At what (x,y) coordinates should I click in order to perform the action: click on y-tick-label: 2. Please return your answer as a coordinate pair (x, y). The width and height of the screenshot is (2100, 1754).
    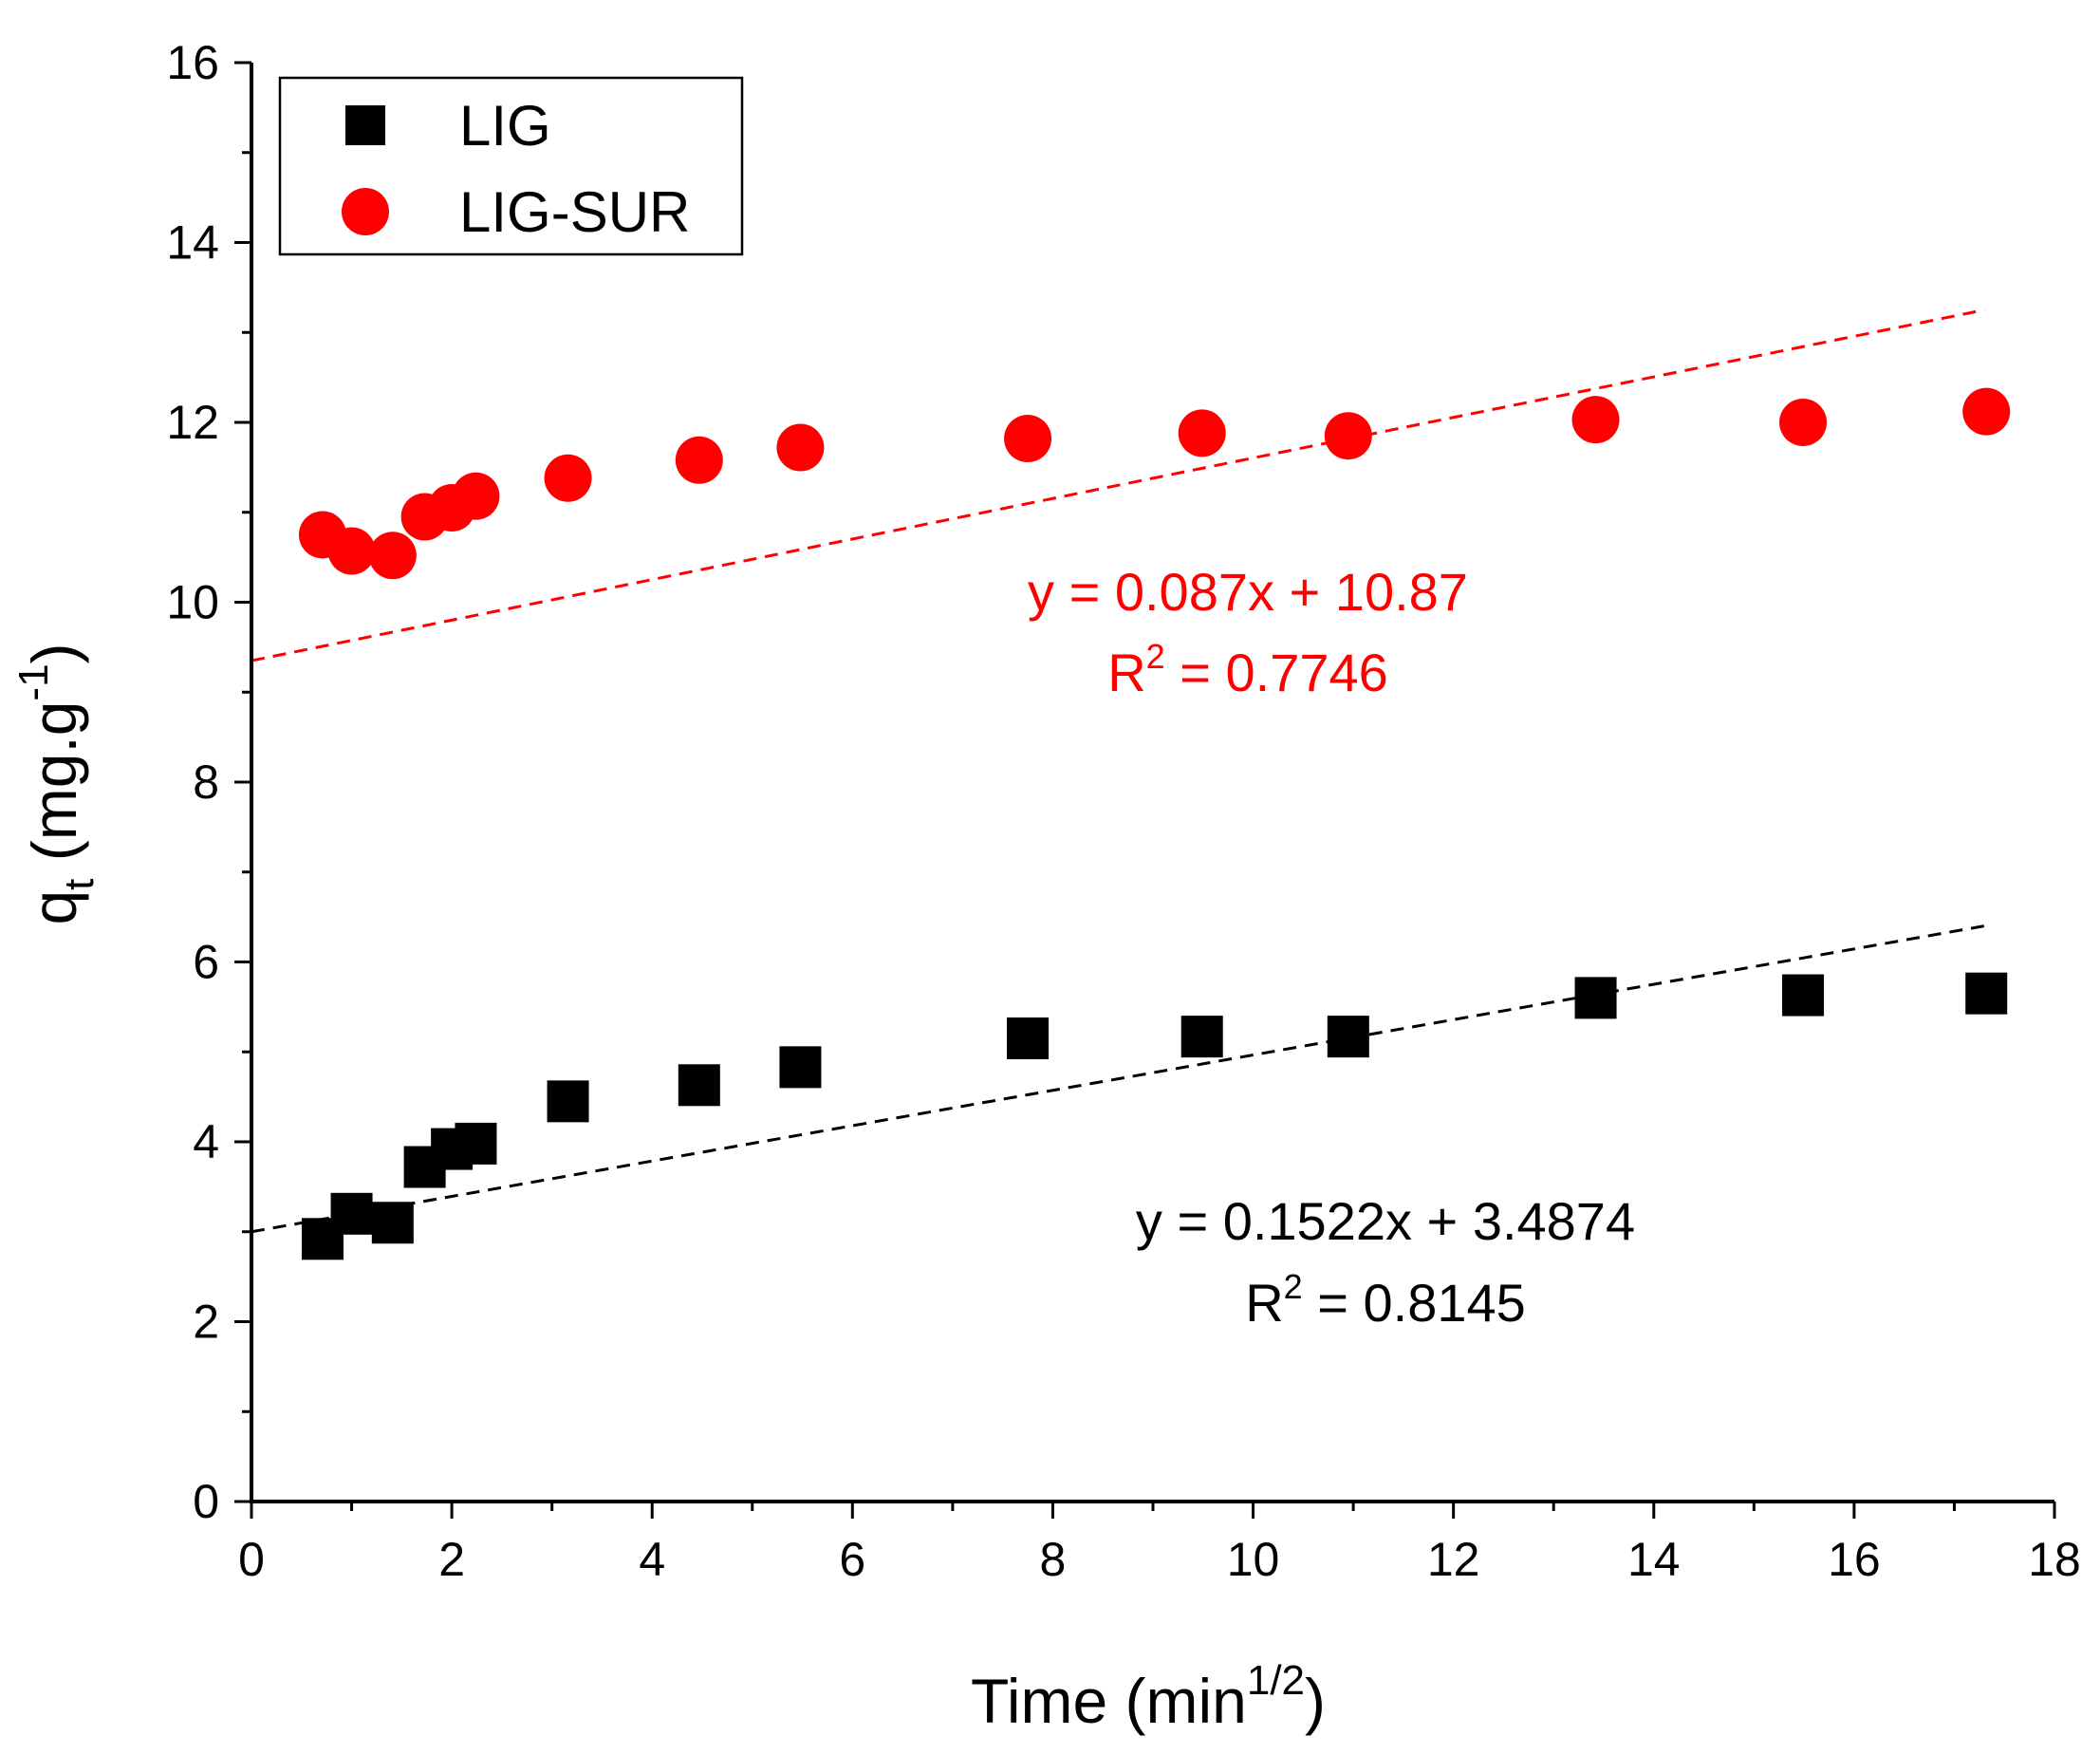
    Looking at the image, I should click on (206, 1323).